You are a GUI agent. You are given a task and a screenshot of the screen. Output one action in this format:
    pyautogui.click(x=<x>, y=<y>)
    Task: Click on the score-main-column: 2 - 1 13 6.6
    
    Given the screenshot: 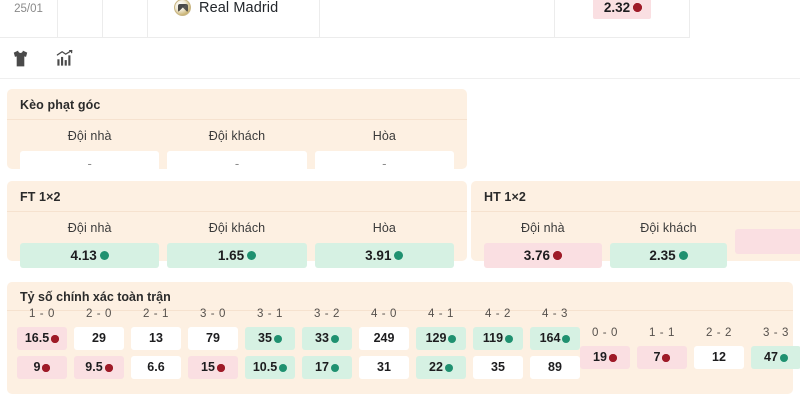 What is the action you would take?
    pyautogui.click(x=156, y=343)
    